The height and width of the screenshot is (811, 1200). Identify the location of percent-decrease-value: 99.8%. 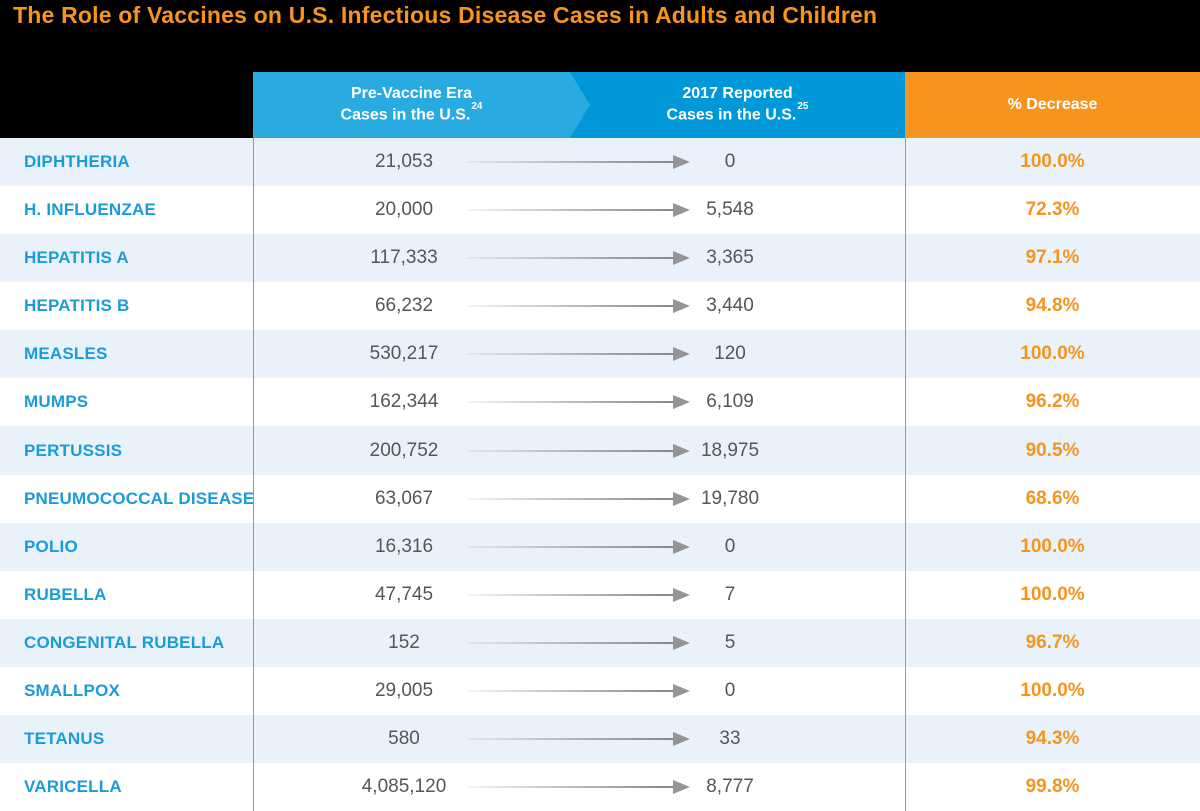
(1052, 787).